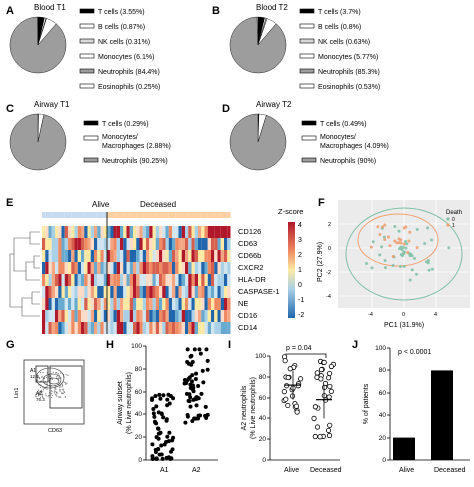 Image resolution: width=474 pixels, height=487 pixels. Describe the element at coordinates (300, 285) in the screenshot. I see `colorbar-tick: 0` at that location.